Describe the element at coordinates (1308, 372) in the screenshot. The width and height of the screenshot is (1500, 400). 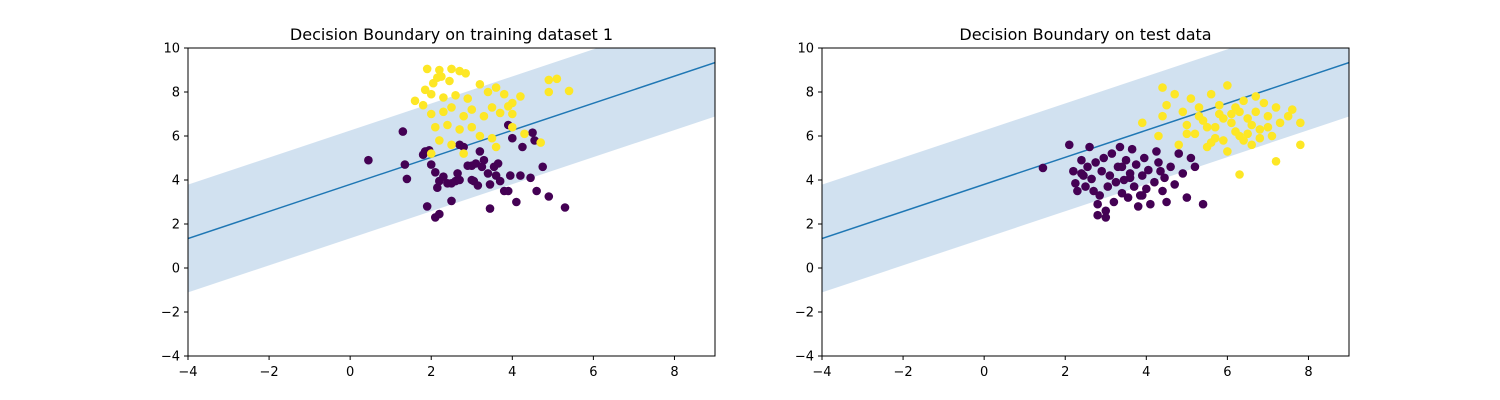
I see `x-tick-label: 8` at that location.